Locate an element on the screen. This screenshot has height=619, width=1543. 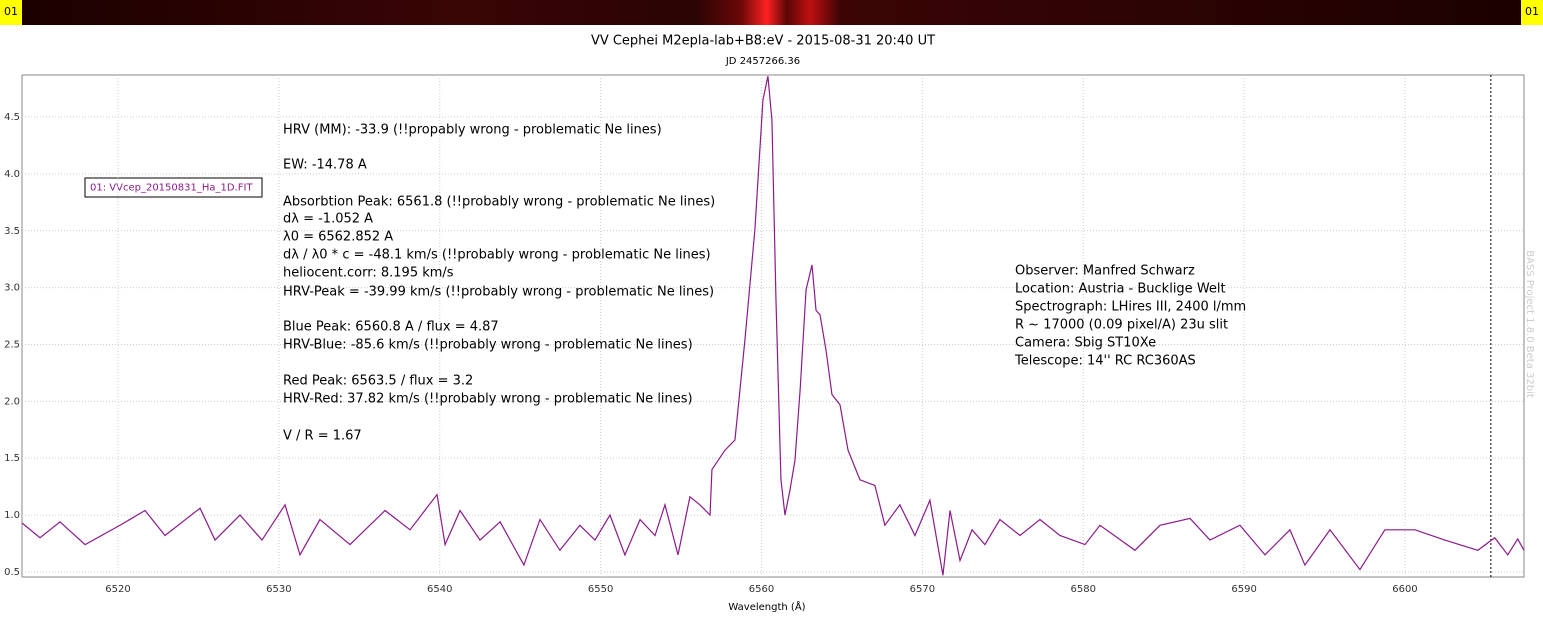
annotation: dλ = -1.052 A is located at coordinates (328, 219).